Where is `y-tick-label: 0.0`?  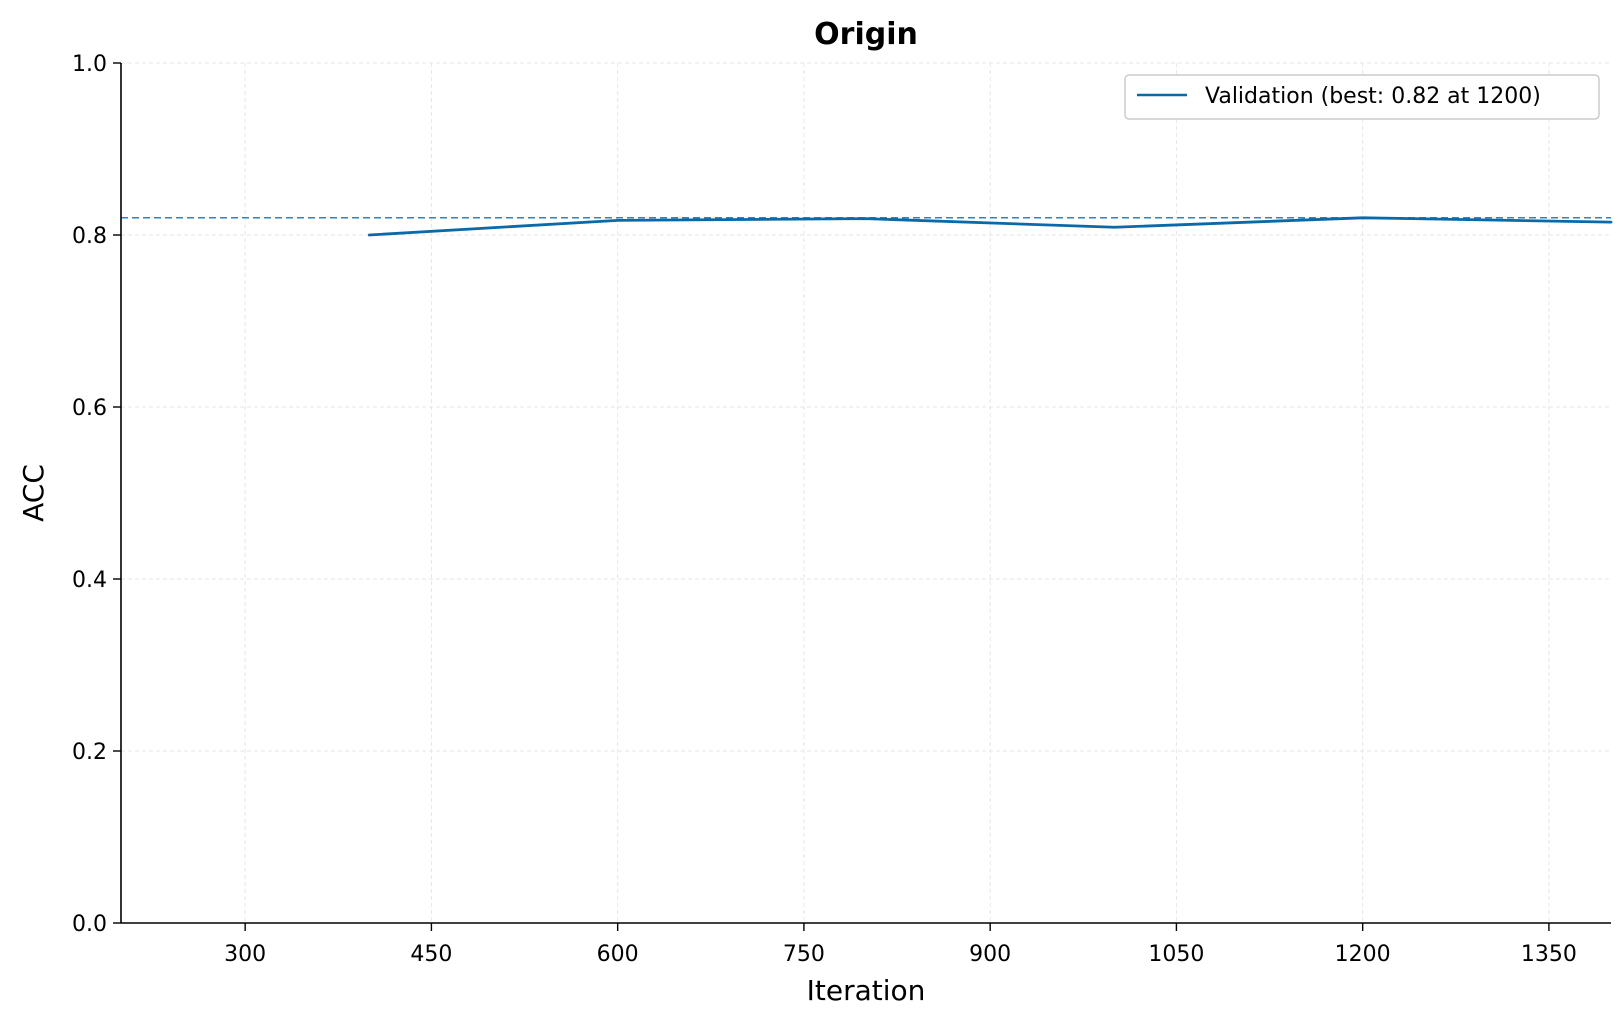 y-tick-label: 0.0 is located at coordinates (89, 924).